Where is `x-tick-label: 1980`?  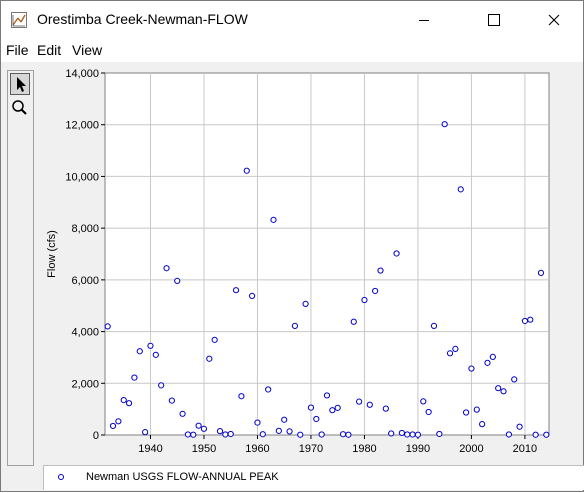
x-tick-label: 1980 is located at coordinates (364, 449).